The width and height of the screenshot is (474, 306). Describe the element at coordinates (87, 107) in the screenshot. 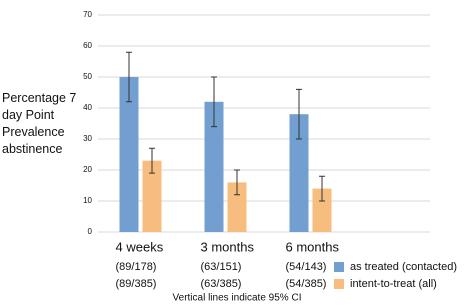

I see `y-tick-label: 40` at that location.